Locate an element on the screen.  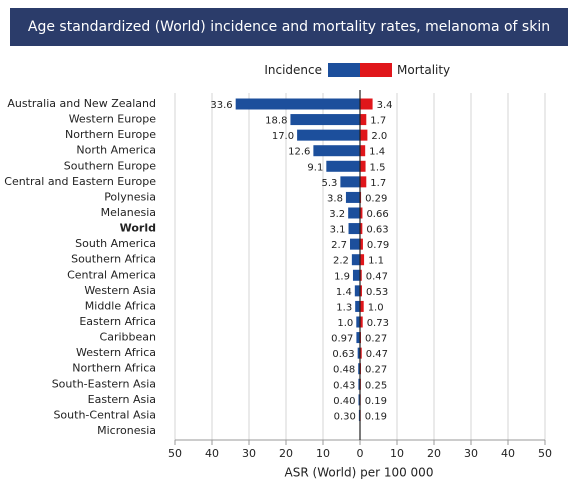
value-label: 18.8 is located at coordinates (276, 121).